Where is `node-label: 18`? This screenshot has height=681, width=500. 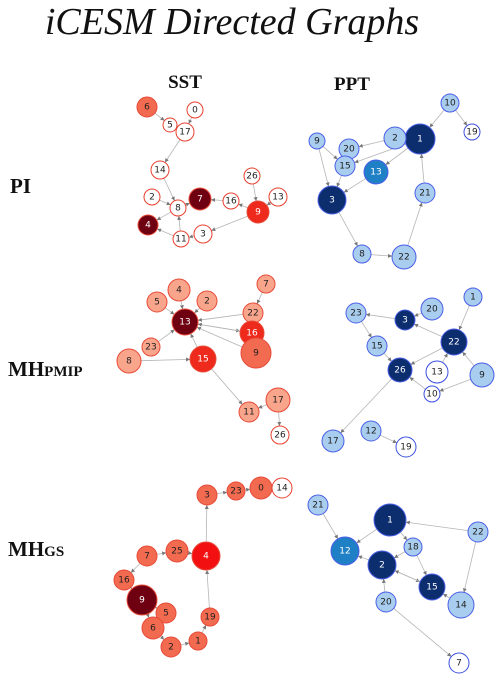 node-label: 18 is located at coordinates (413, 548).